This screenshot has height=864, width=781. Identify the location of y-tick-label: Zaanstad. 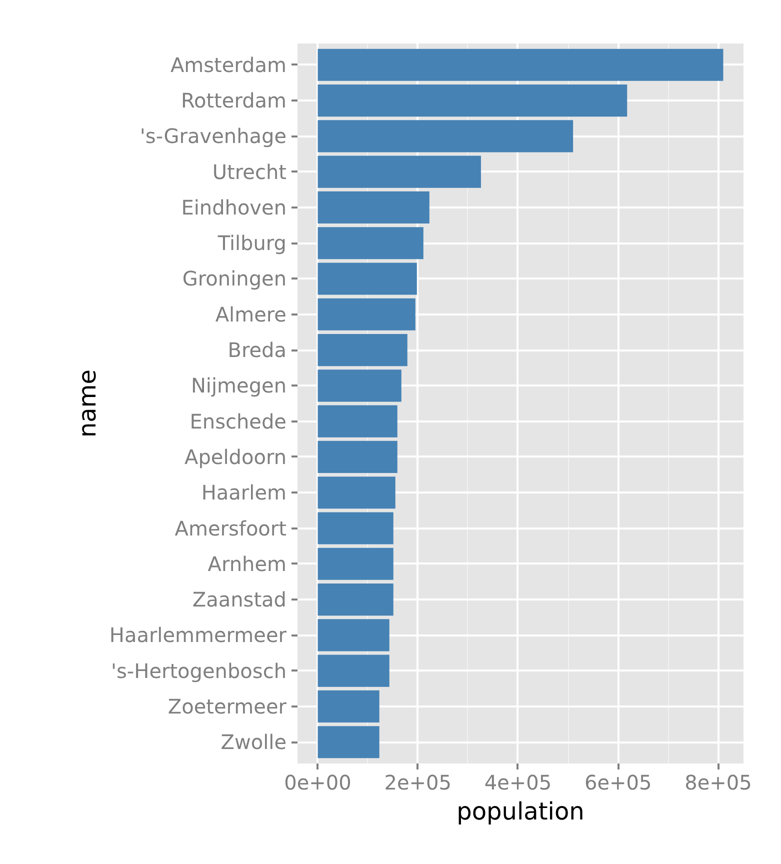
(239, 600).